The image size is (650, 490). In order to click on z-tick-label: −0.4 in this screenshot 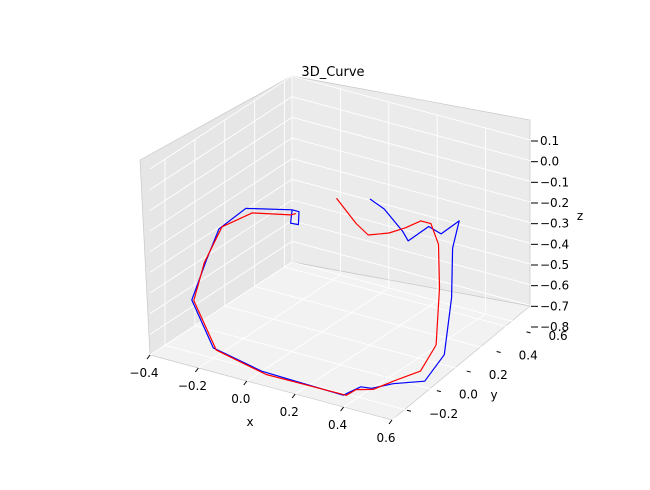, I will do `click(554, 244)`.